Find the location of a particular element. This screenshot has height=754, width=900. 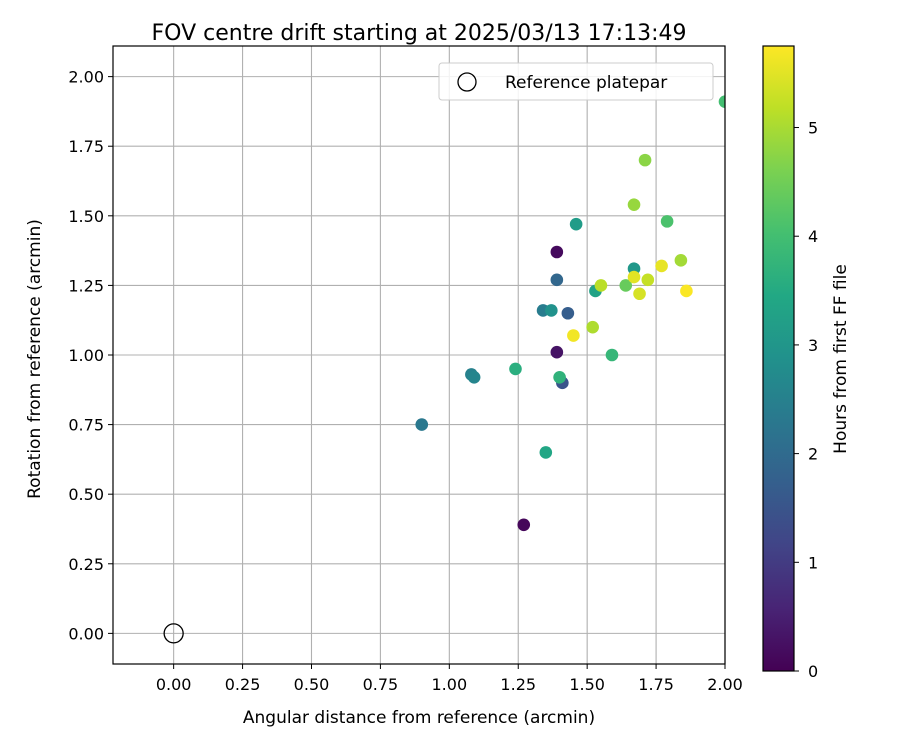

x-tick-label: 1.50 is located at coordinates (587, 684).